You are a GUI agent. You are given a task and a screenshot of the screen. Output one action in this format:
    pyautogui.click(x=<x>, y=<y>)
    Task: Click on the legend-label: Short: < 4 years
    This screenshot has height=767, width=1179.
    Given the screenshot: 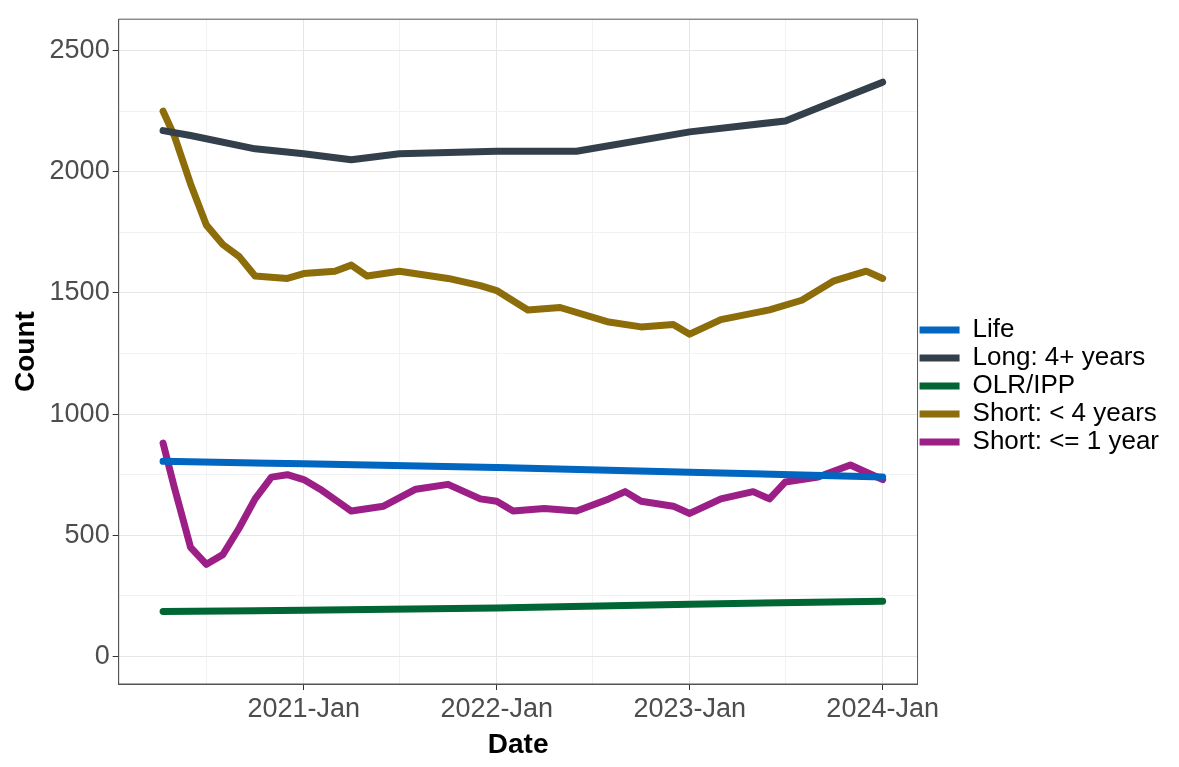 What is the action you would take?
    pyautogui.click(x=1064, y=412)
    